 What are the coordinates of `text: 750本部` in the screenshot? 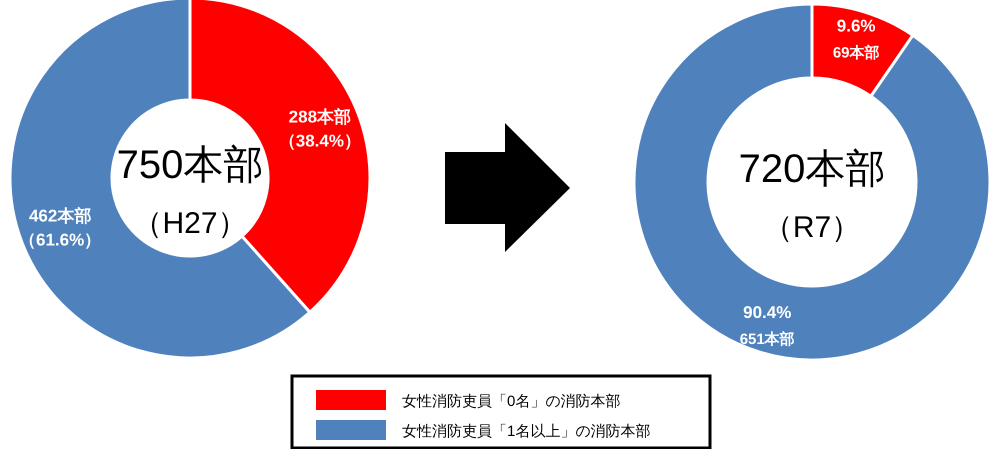 It's located at (190, 165).